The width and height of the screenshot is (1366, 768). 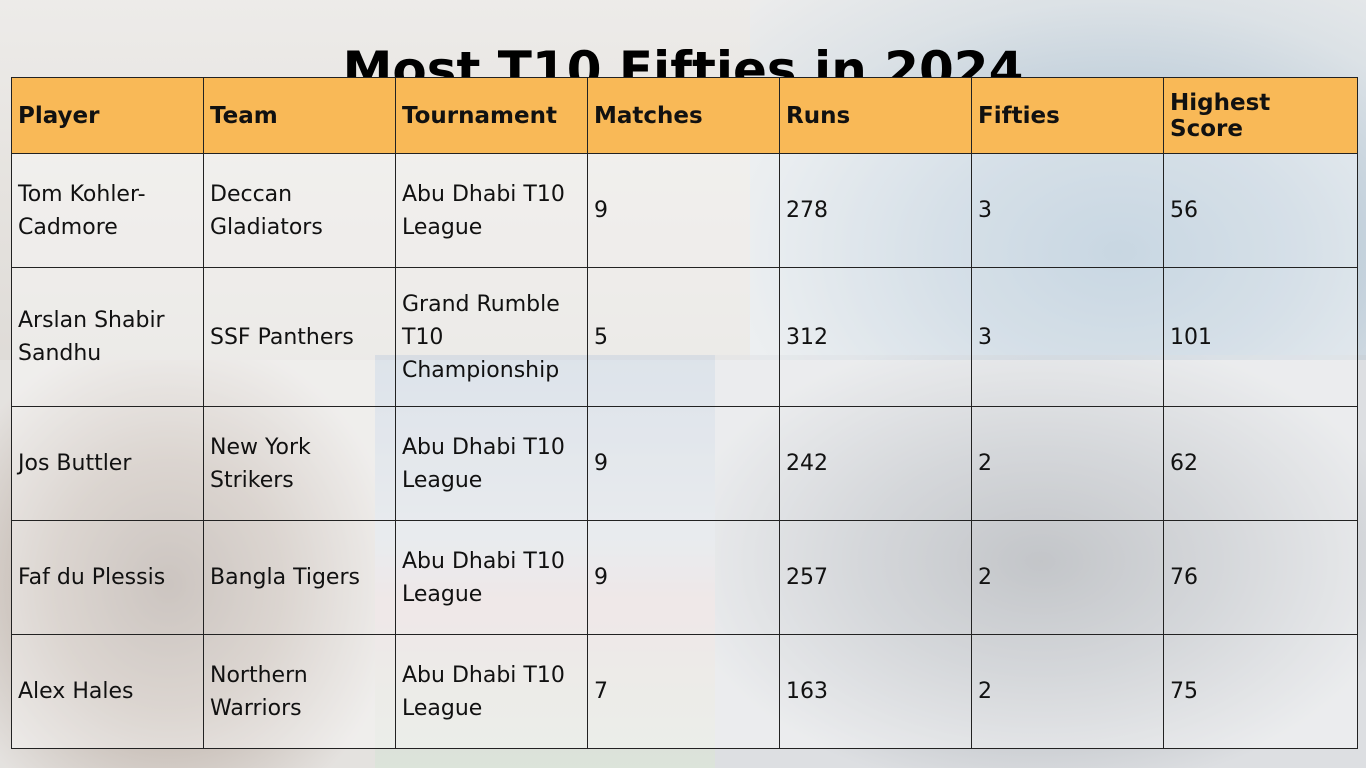 What do you see at coordinates (299, 691) in the screenshot?
I see `cell-team: Northern Warriors` at bounding box center [299, 691].